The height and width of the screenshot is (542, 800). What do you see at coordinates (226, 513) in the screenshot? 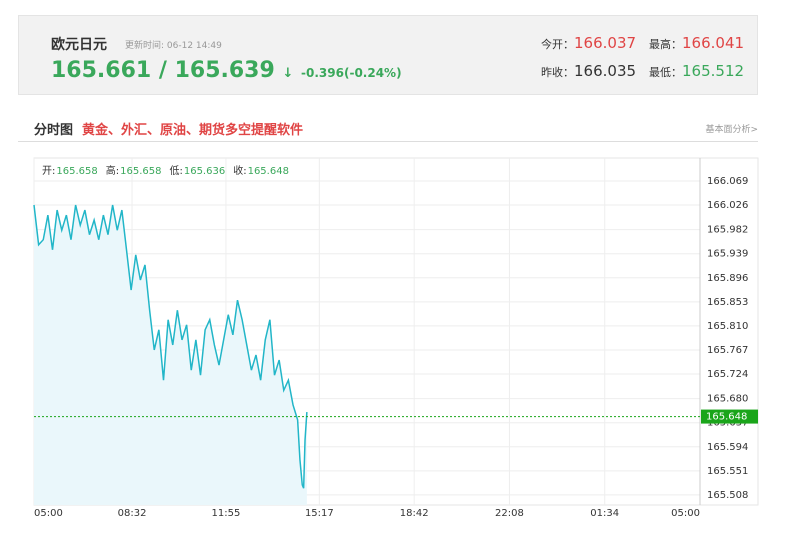
I see `x-tick-label: 11:55` at bounding box center [226, 513].